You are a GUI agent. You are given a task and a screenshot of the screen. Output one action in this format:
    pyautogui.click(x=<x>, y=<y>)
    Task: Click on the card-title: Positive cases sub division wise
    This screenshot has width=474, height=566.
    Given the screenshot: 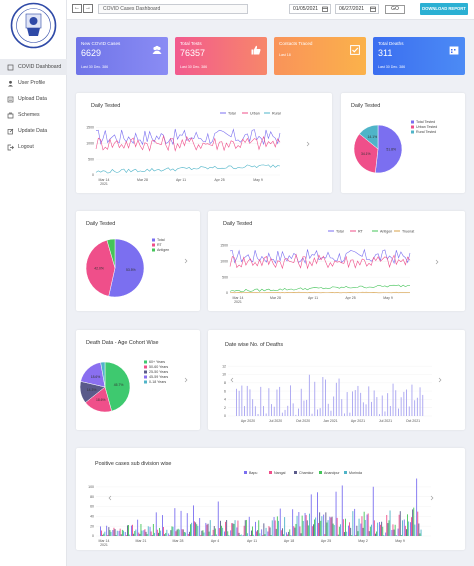 What is the action you would take?
    pyautogui.click(x=133, y=464)
    